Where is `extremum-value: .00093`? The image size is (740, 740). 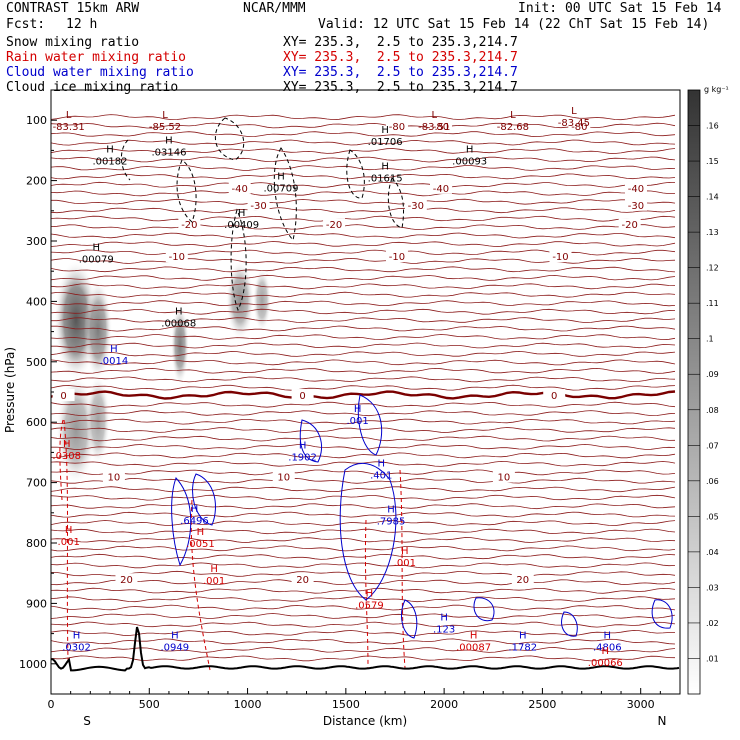 extremum-value: .00093 is located at coordinates (469, 161).